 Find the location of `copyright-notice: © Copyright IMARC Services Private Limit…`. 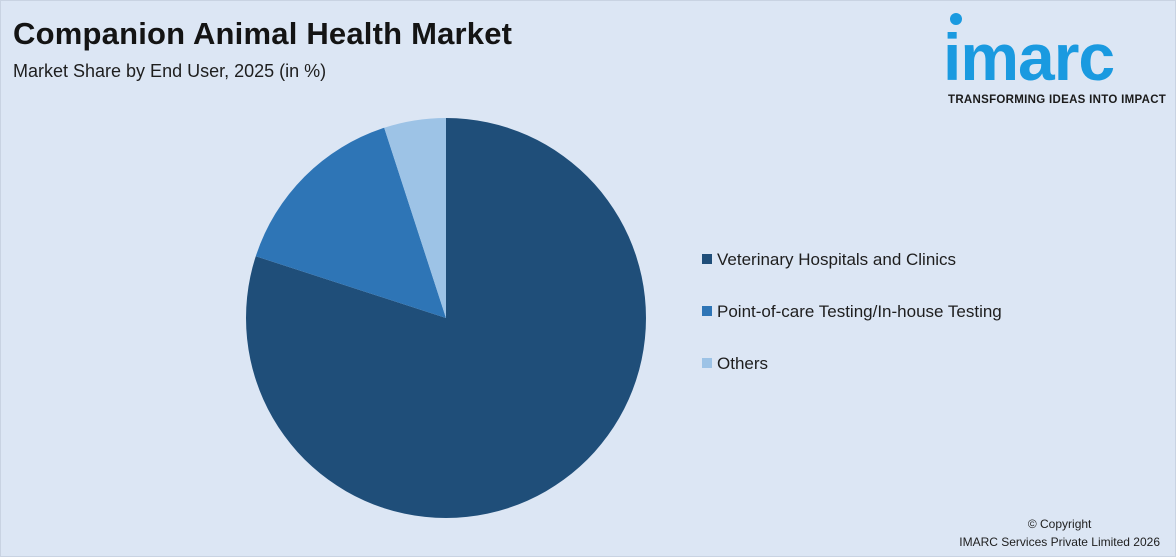

copyright-notice: © Copyright IMARC Services Private Limit… is located at coordinates (1059, 533).